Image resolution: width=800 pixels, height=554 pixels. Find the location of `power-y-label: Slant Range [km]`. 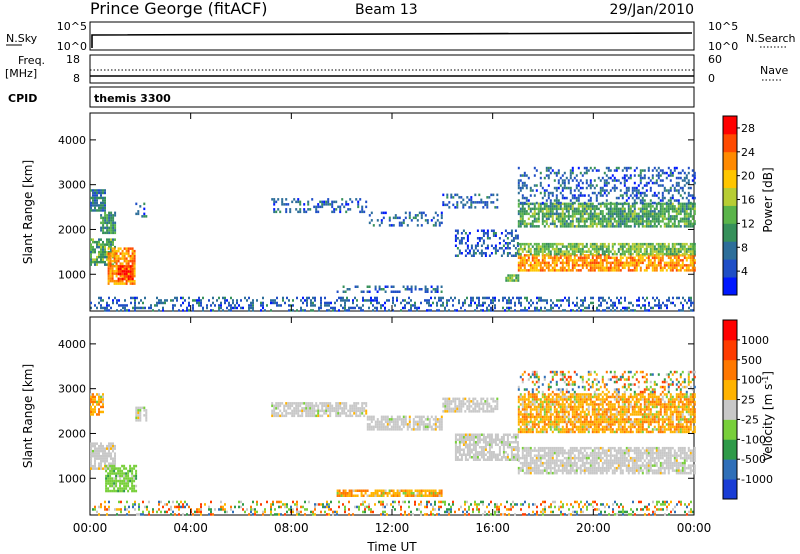

power-y-label: Slant Range [km] is located at coordinates (28, 212).